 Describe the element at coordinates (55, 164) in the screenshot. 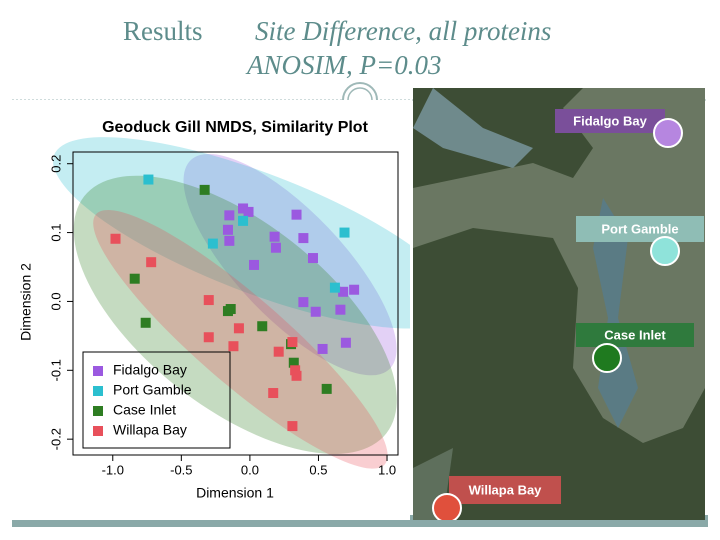

I see `y-tick-label: 0.2` at that location.